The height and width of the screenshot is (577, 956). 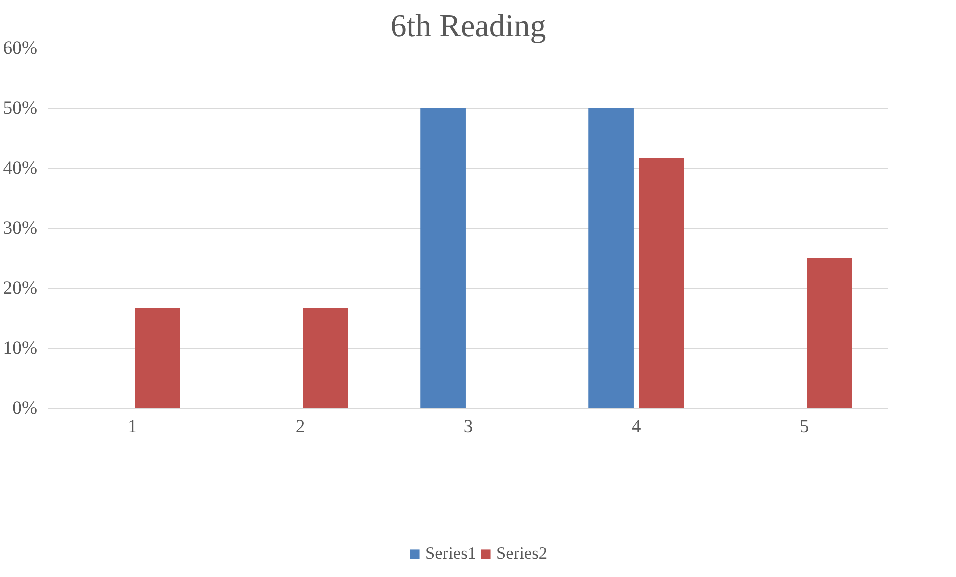 I want to click on y-tick-label: 10%, so click(x=20, y=348).